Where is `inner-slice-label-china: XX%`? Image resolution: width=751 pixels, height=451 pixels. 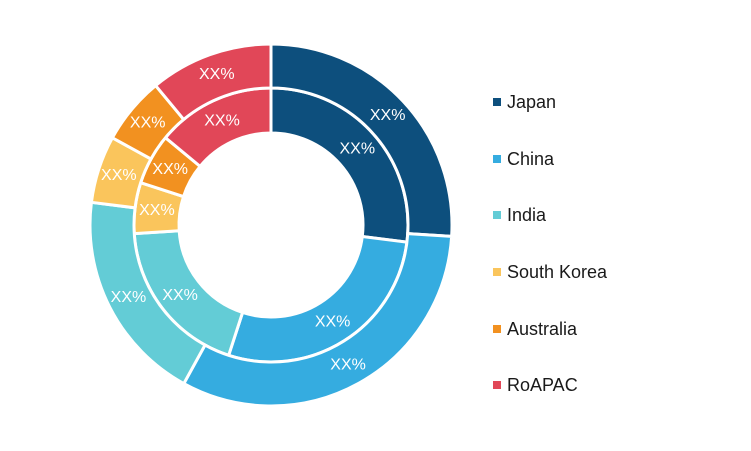
inner-slice-label-china: XX% is located at coordinates (333, 322).